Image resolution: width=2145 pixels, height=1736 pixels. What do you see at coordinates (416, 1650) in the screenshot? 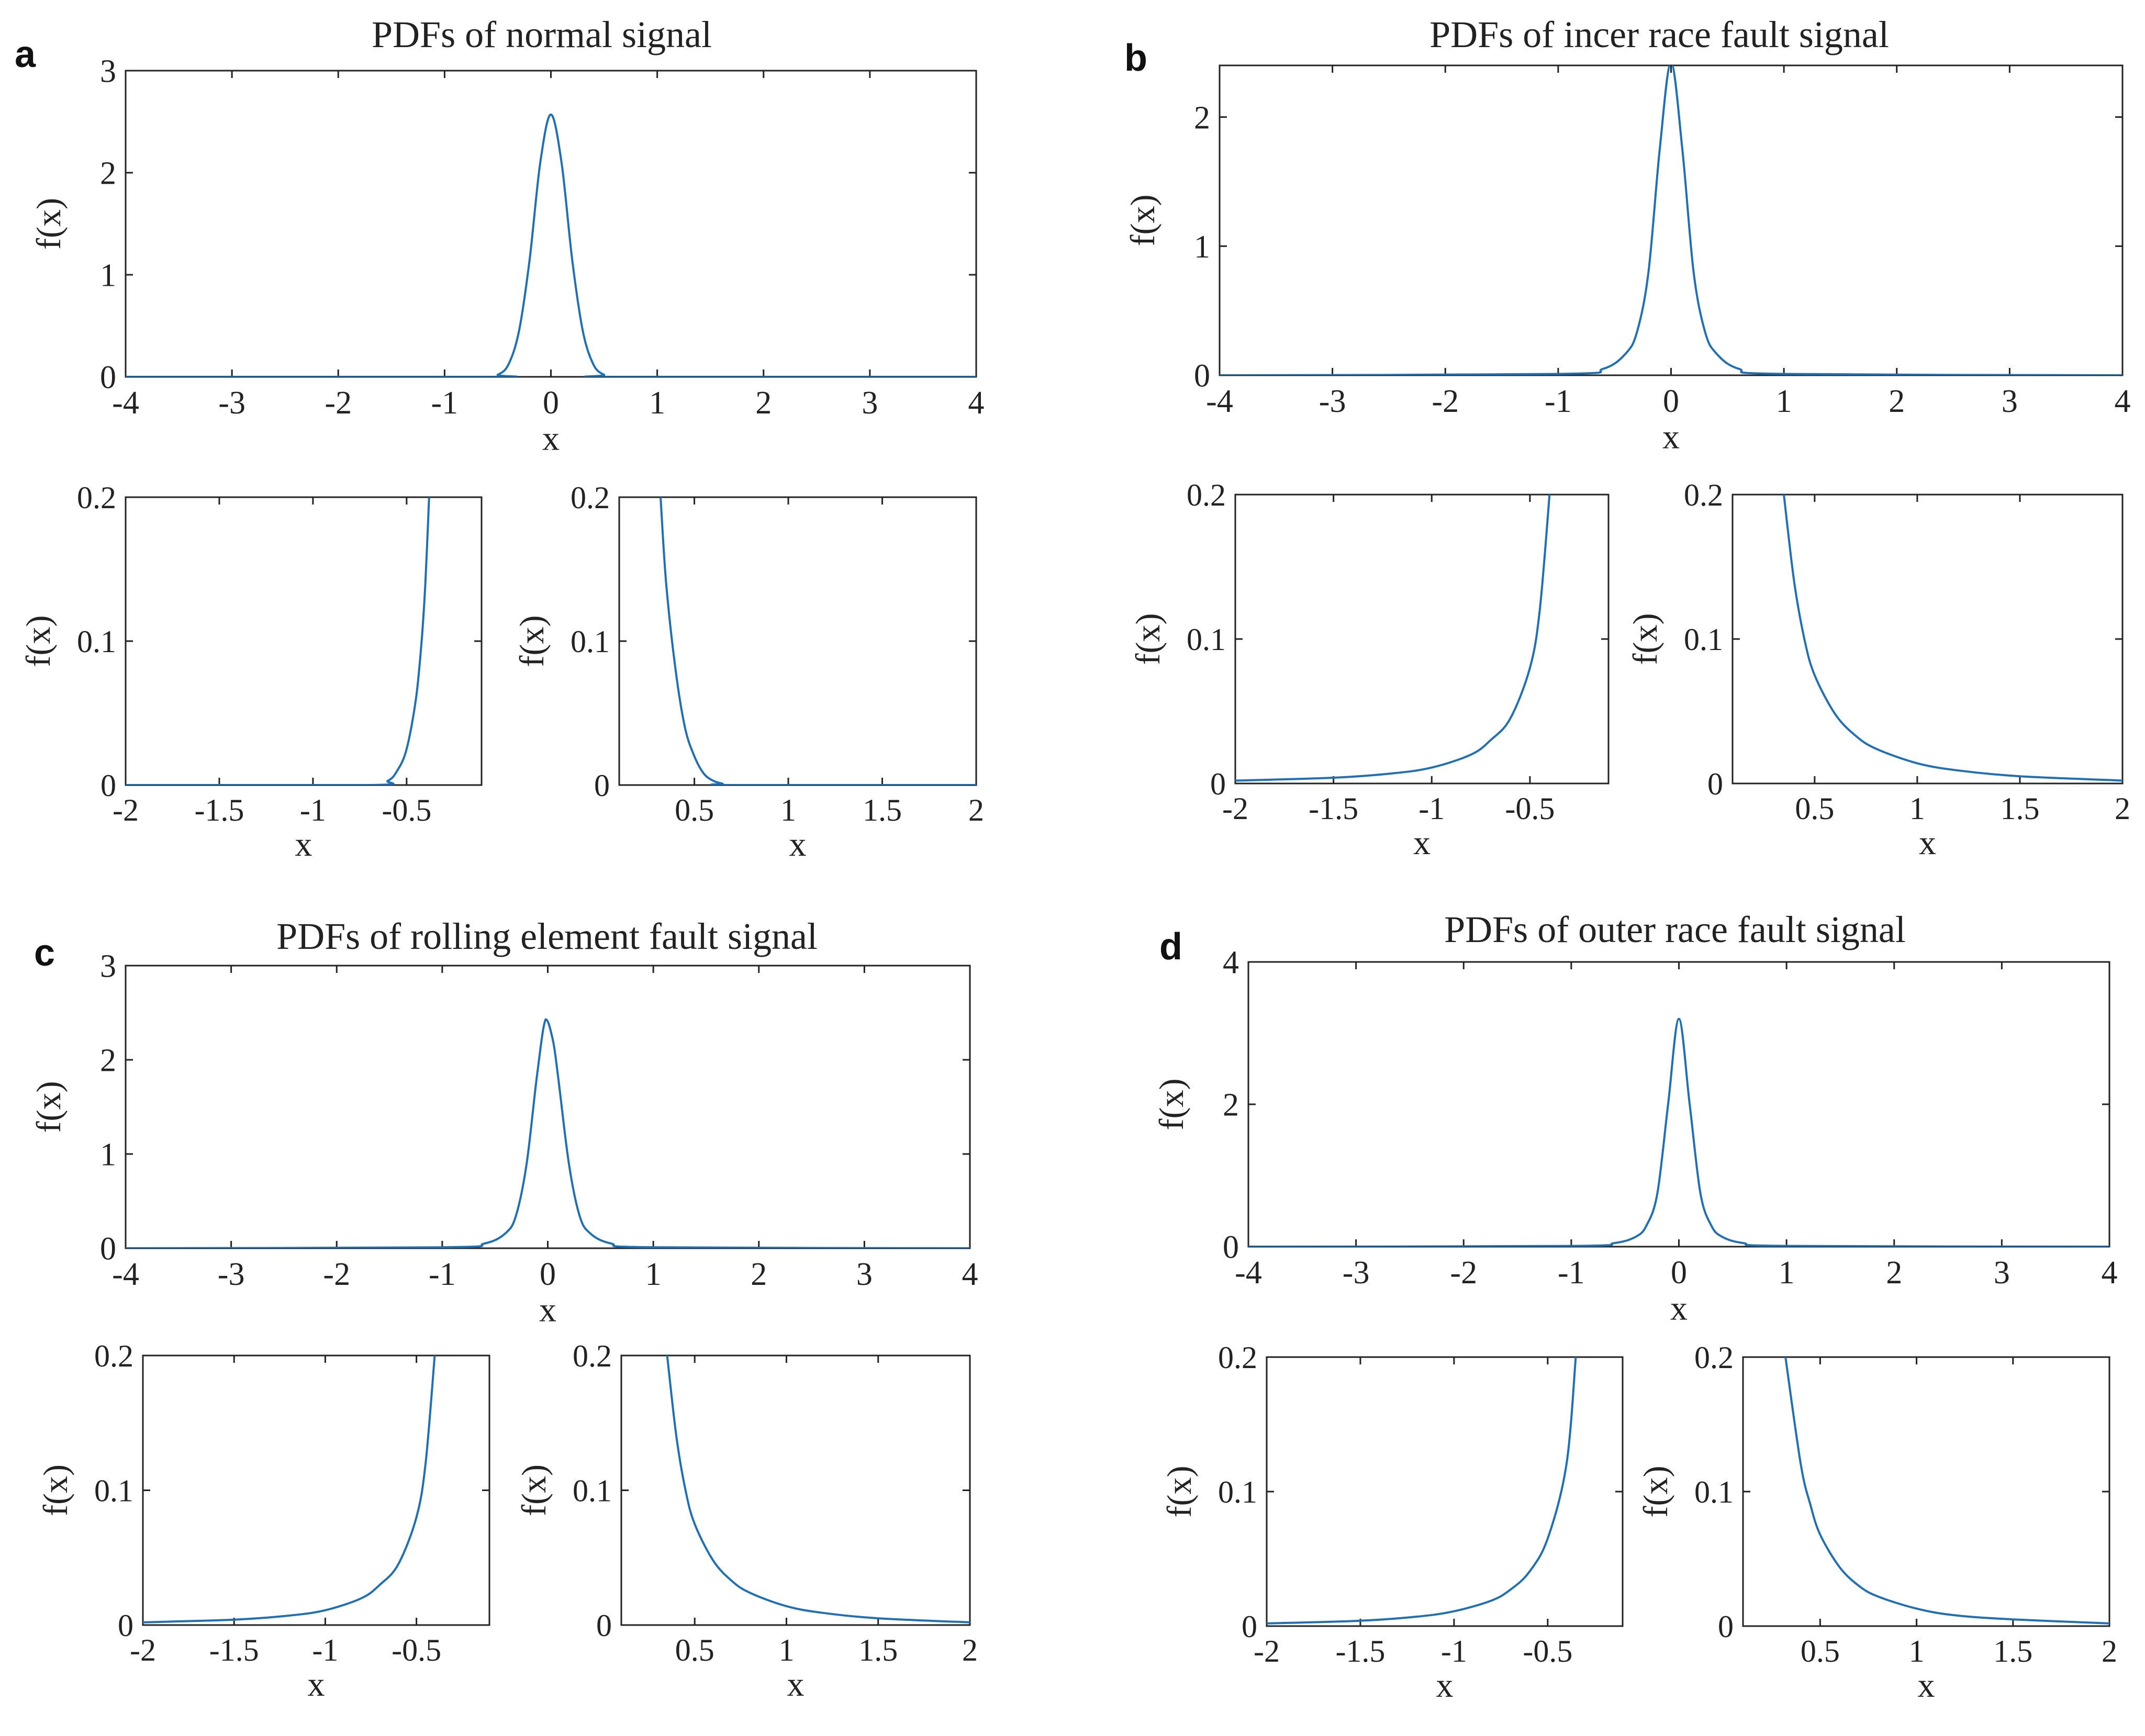
I see `chart-c-zoom-left-xtick-label: -0.5` at bounding box center [416, 1650].